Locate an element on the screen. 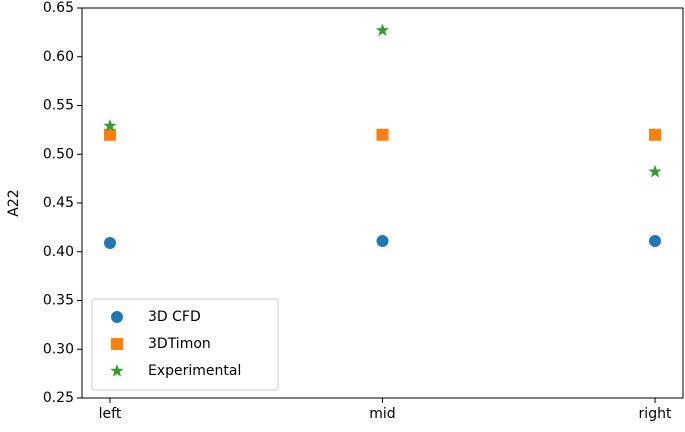 The width and height of the screenshot is (685, 432). y-axis-label: A22 is located at coordinates (14, 202).